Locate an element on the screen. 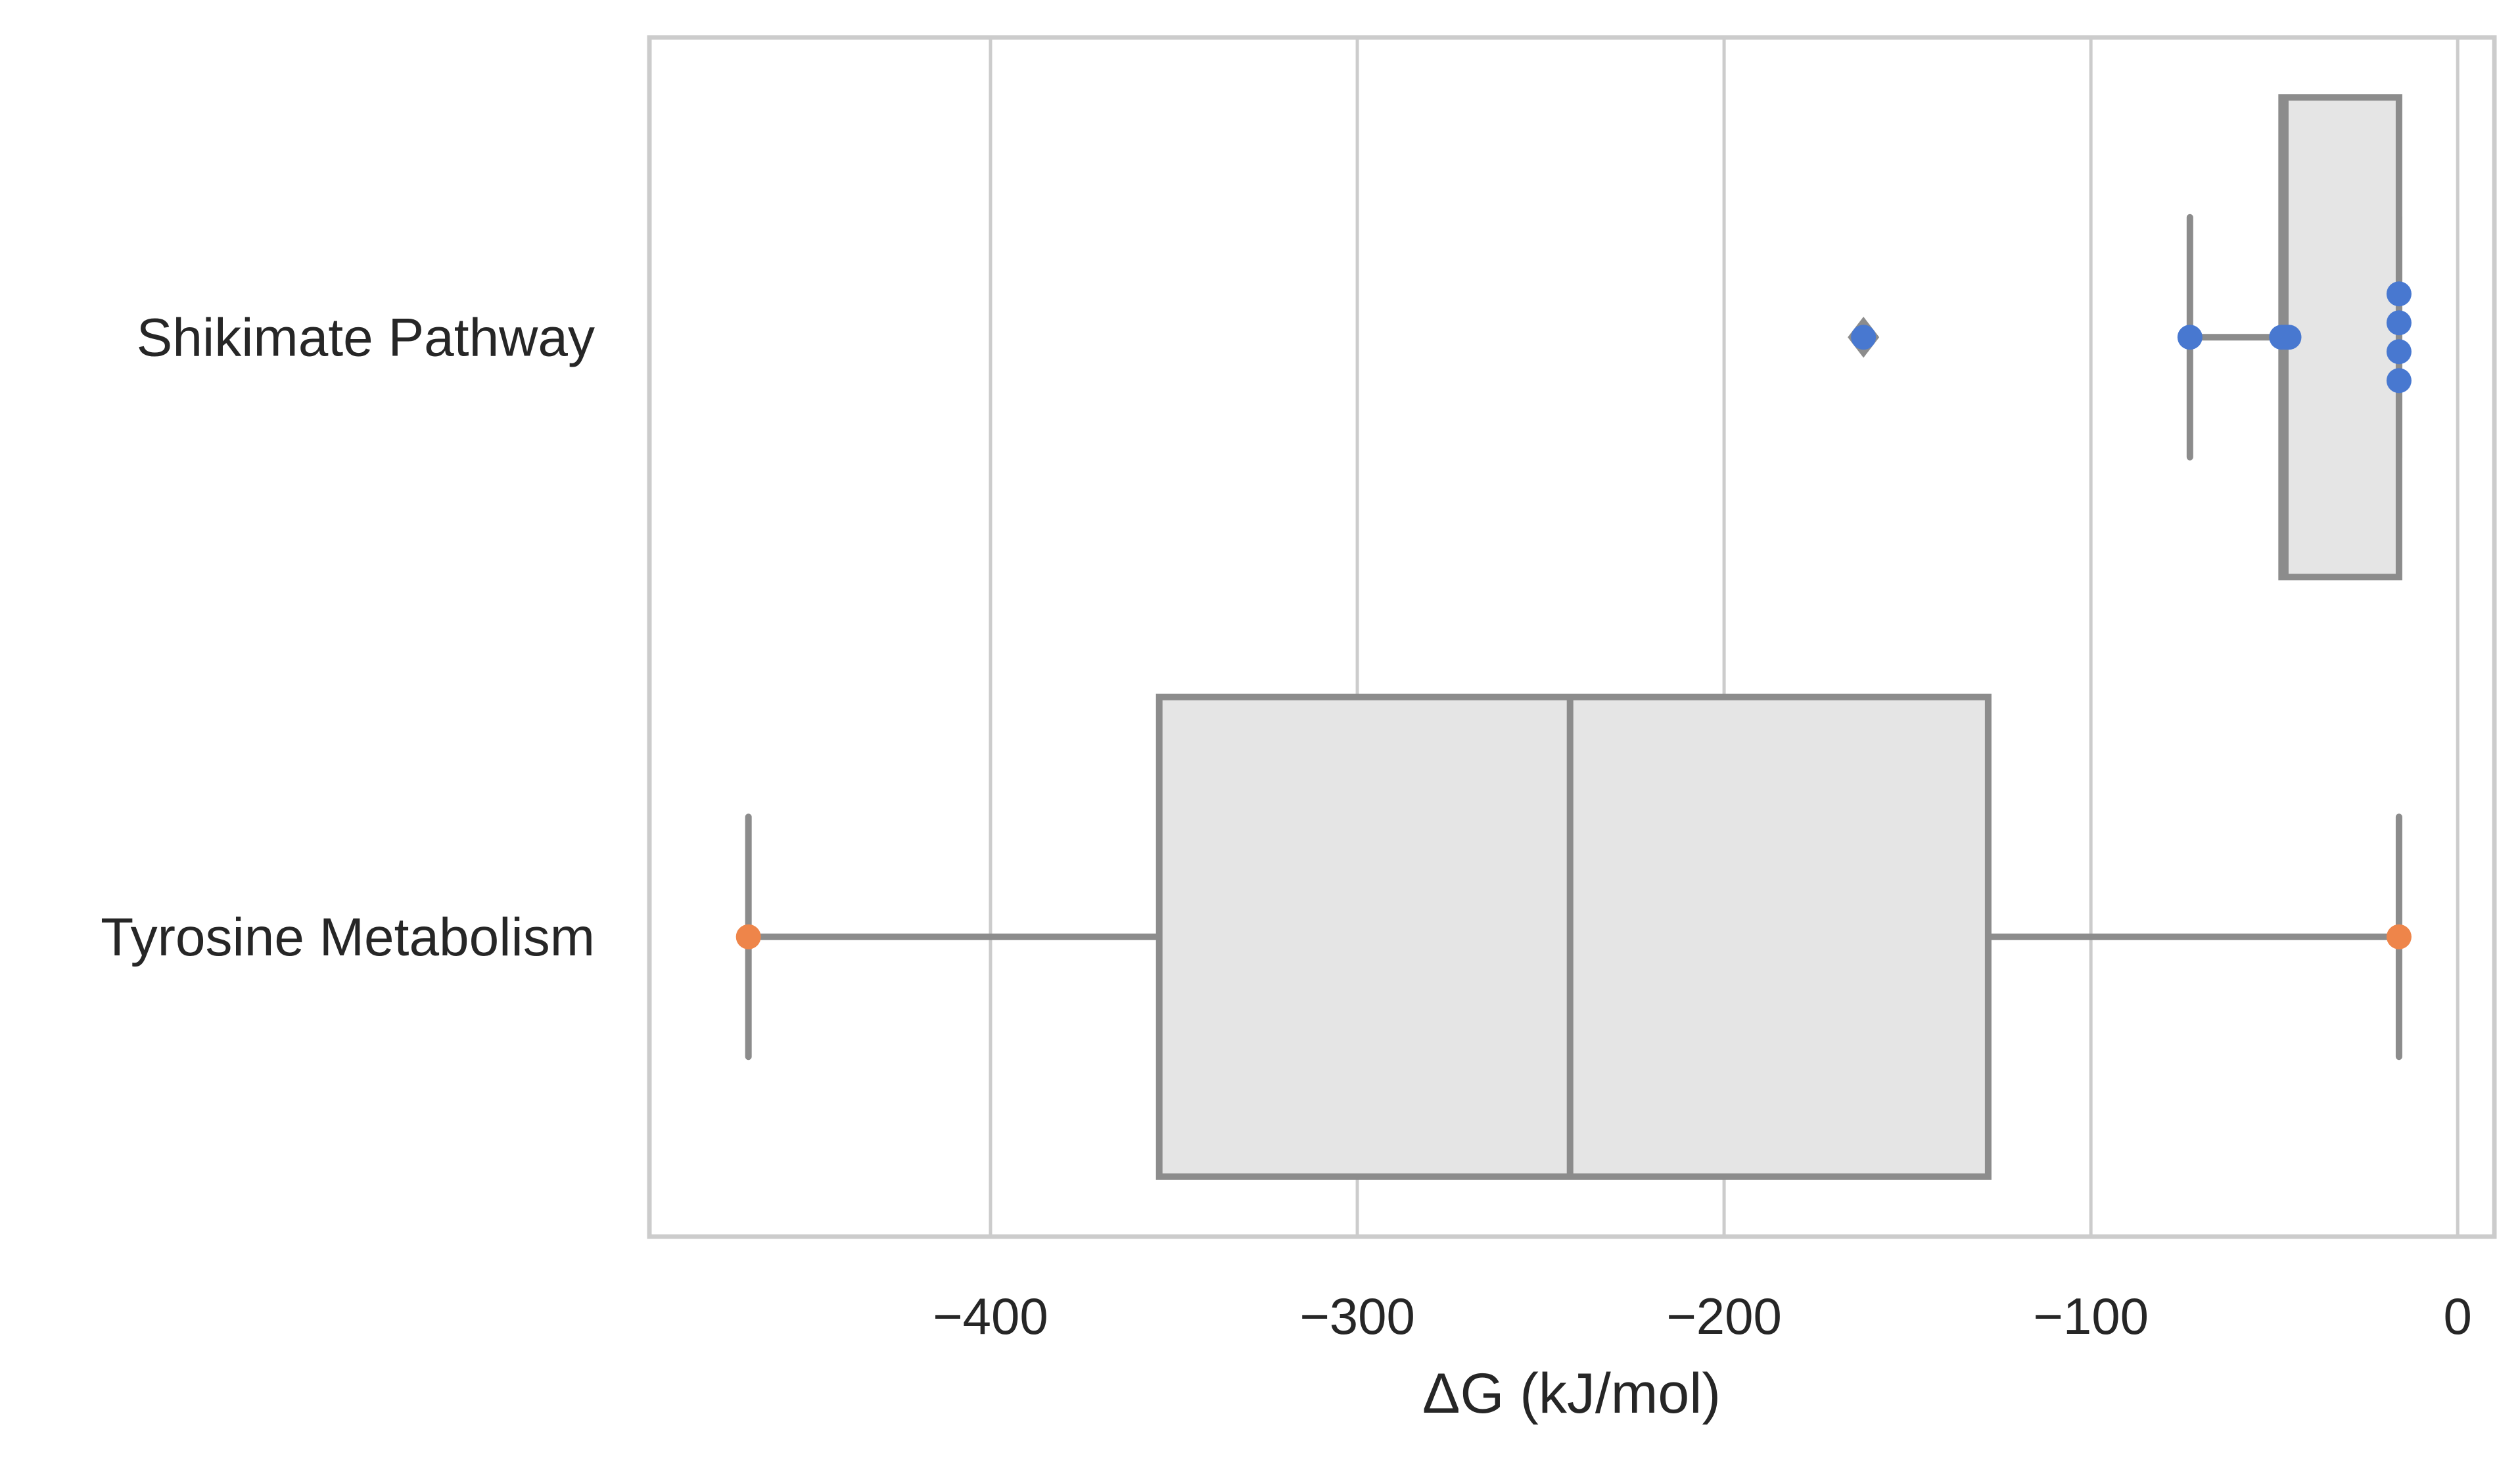 The width and height of the screenshot is (2520, 1460). x-tick-label: 0 is located at coordinates (2457, 1316).